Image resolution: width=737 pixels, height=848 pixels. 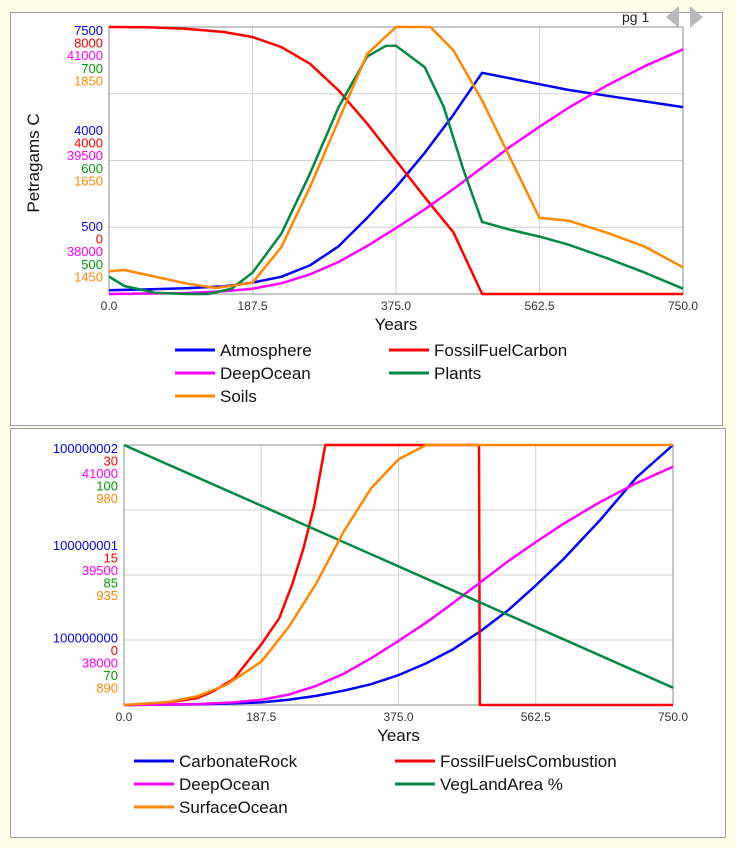 I want to click on legend-item-soils: Soils, so click(x=216, y=396).